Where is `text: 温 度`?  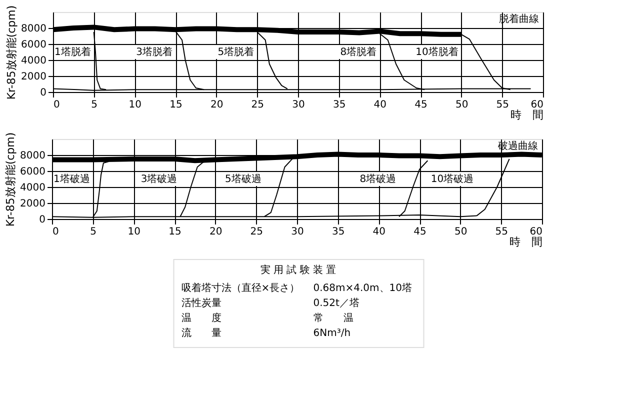
text: 温 度 is located at coordinates (201, 318).